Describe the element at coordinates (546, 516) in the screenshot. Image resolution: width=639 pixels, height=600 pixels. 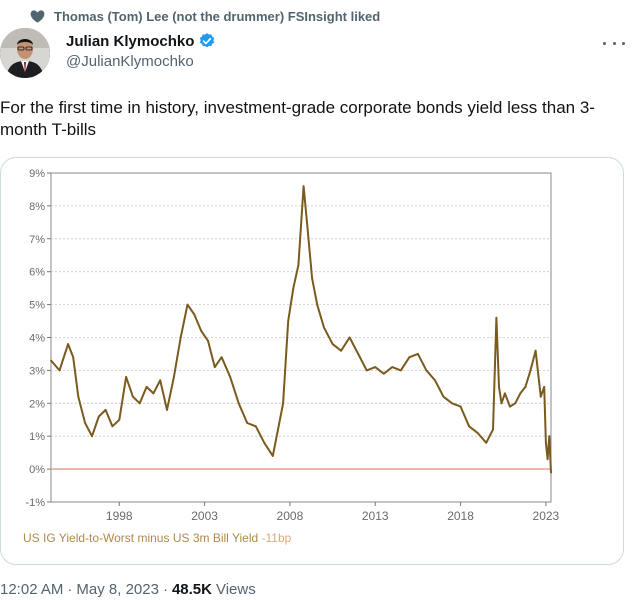
I see `x-tick-label: 2023` at that location.